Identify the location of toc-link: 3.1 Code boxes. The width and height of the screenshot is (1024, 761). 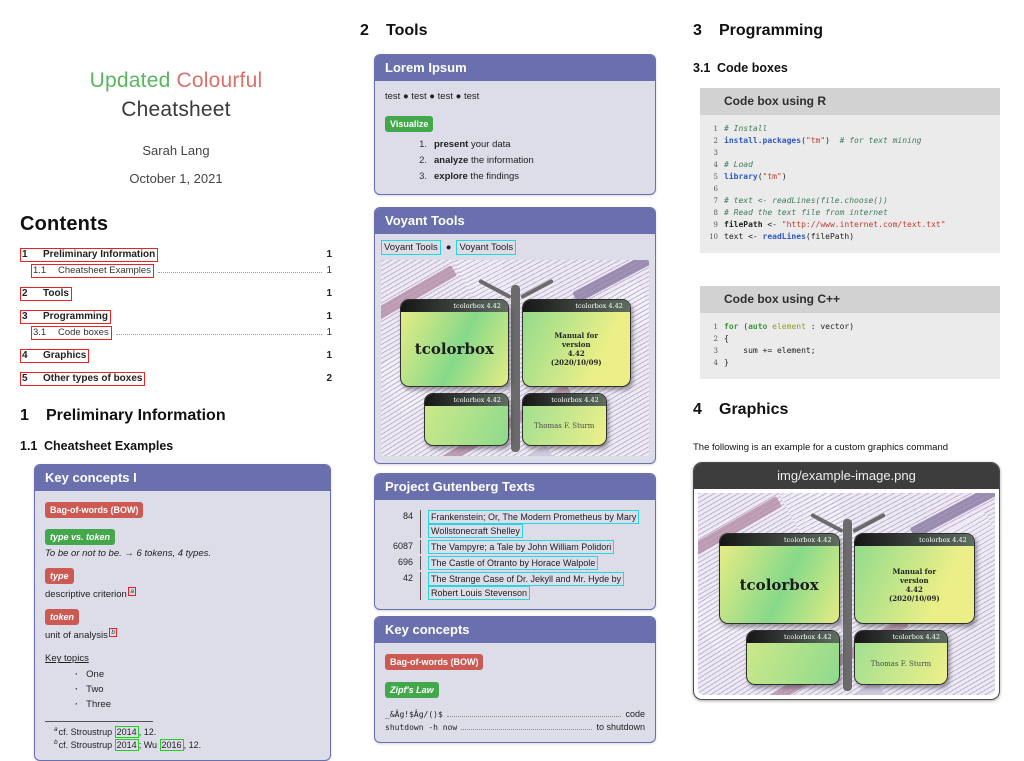
(71, 333).